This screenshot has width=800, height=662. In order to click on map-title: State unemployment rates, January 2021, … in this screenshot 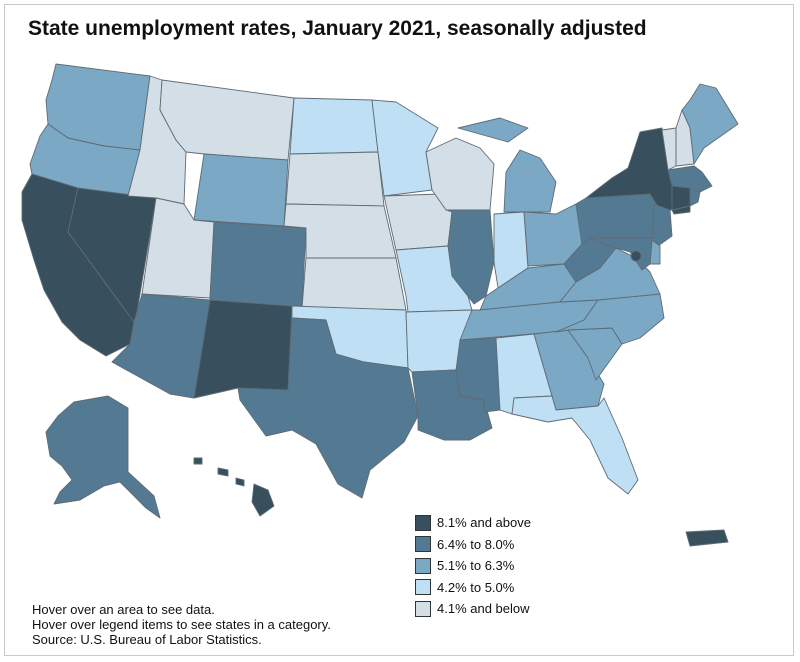, I will do `click(337, 28)`.